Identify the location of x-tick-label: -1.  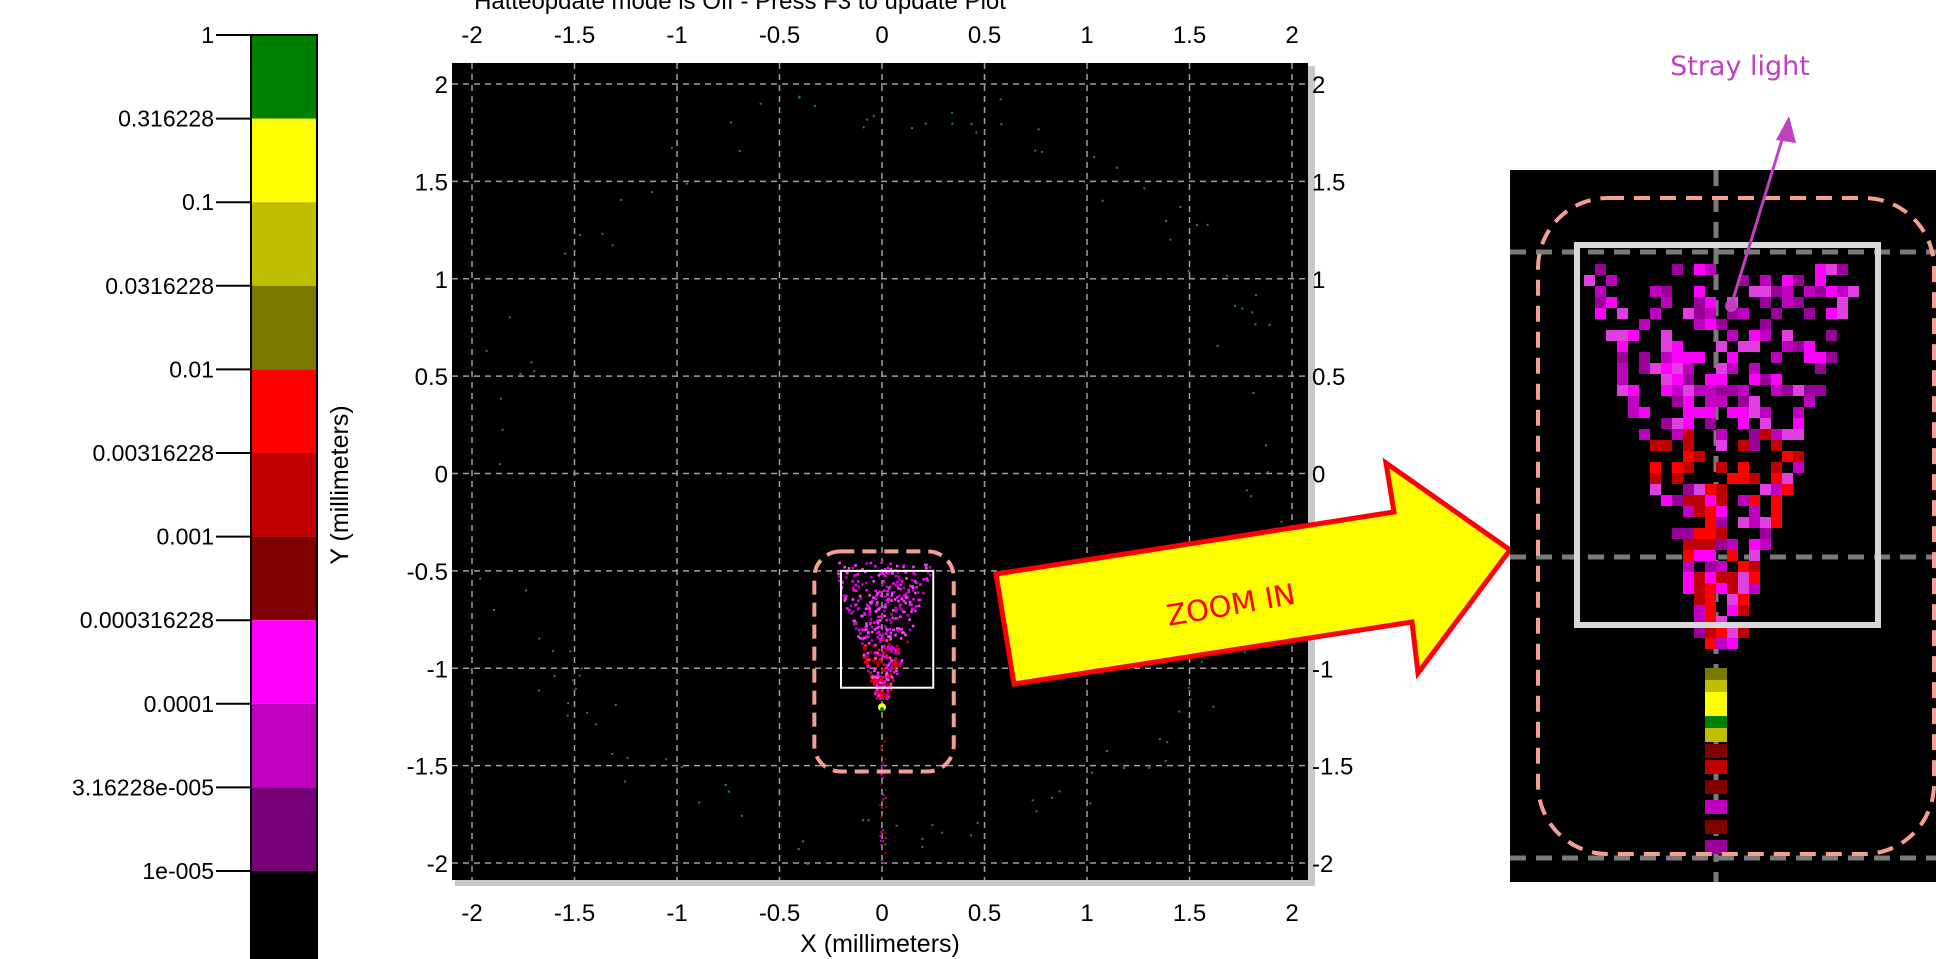
(676, 913).